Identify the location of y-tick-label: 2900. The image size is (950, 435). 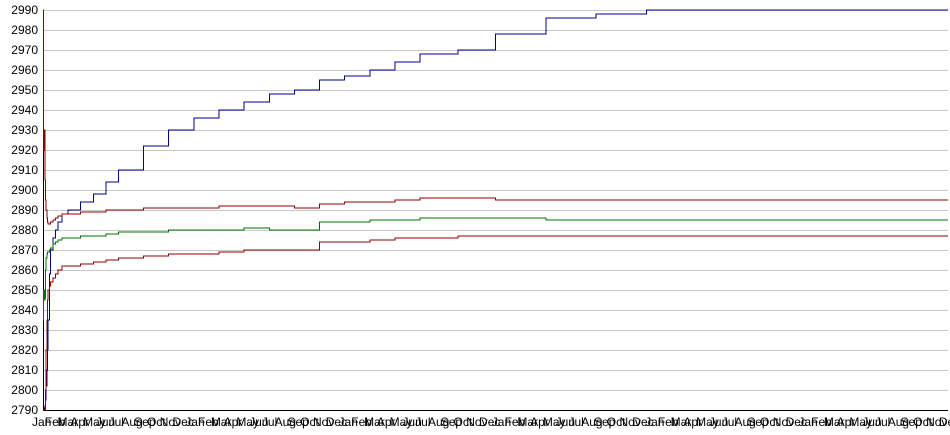
(24, 190).